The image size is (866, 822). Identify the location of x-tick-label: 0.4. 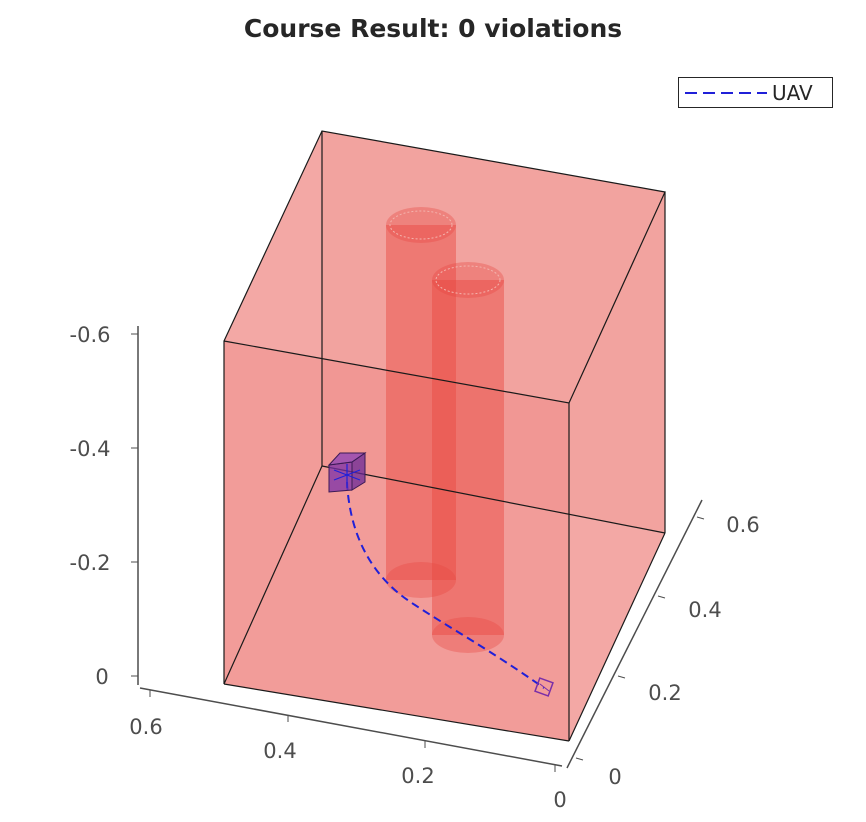
(279, 751).